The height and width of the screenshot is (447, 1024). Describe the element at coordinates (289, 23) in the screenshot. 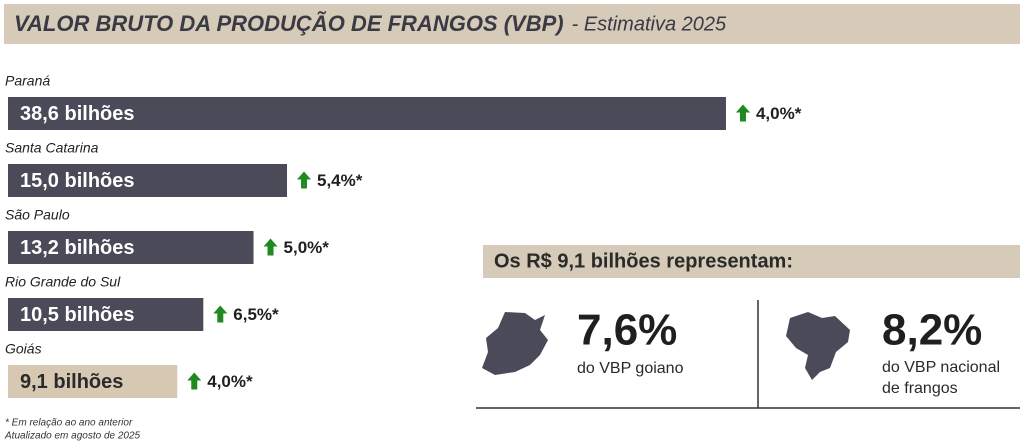

I see `chart-title: VALOR BRUTO DA PRODUÇÃO DE FRANGOS (VBP)` at that location.